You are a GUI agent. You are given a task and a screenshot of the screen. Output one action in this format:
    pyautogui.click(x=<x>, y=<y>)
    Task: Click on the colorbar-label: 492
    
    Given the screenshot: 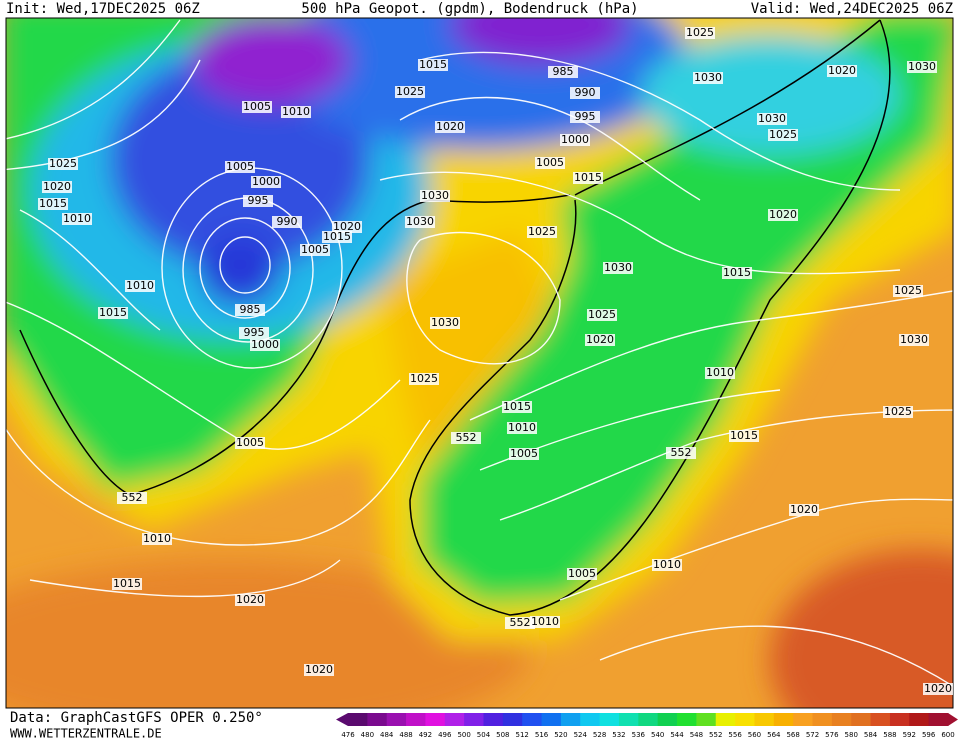 What is the action you would take?
    pyautogui.click(x=425, y=735)
    